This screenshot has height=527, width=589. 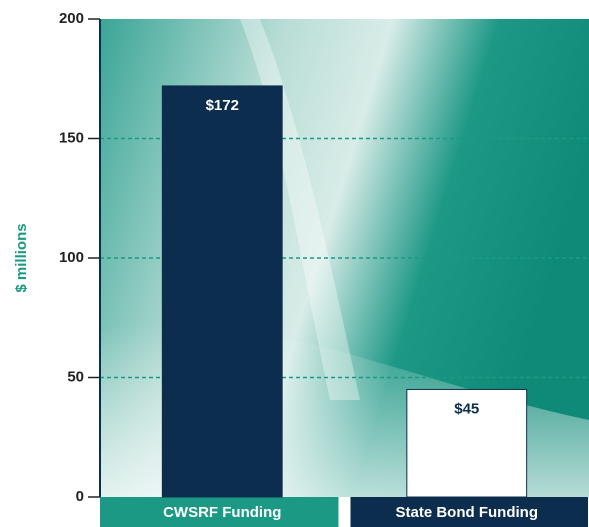 I want to click on y-tick-label: 0, so click(x=80, y=496).